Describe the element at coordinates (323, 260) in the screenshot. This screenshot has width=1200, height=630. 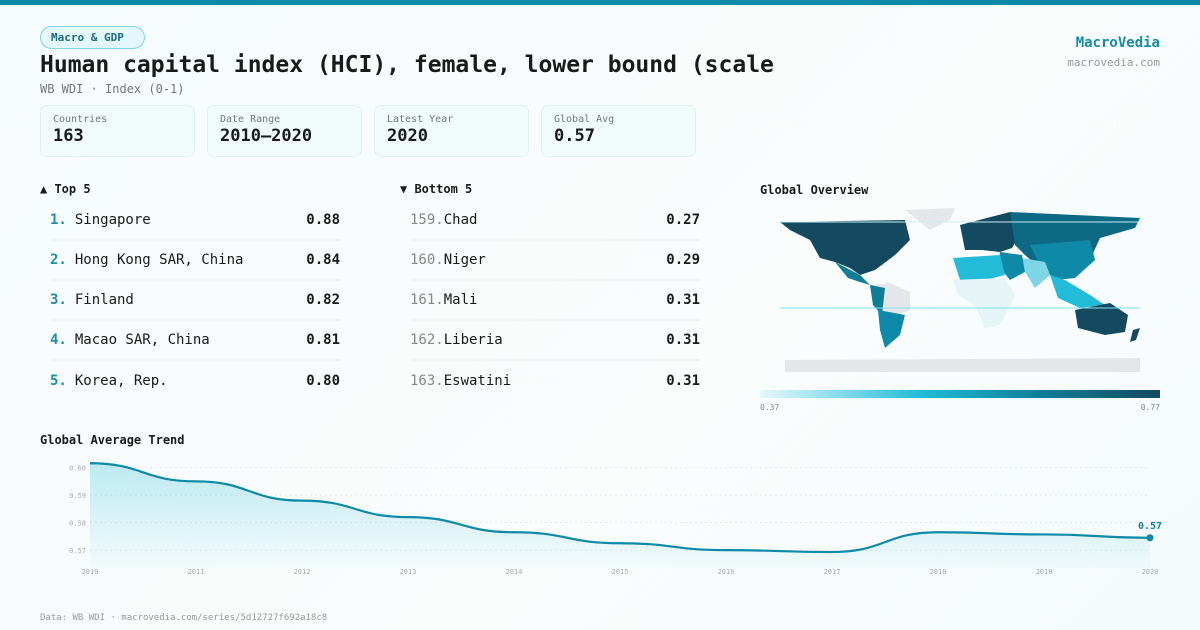
I see `country-value: 0.84` at that location.